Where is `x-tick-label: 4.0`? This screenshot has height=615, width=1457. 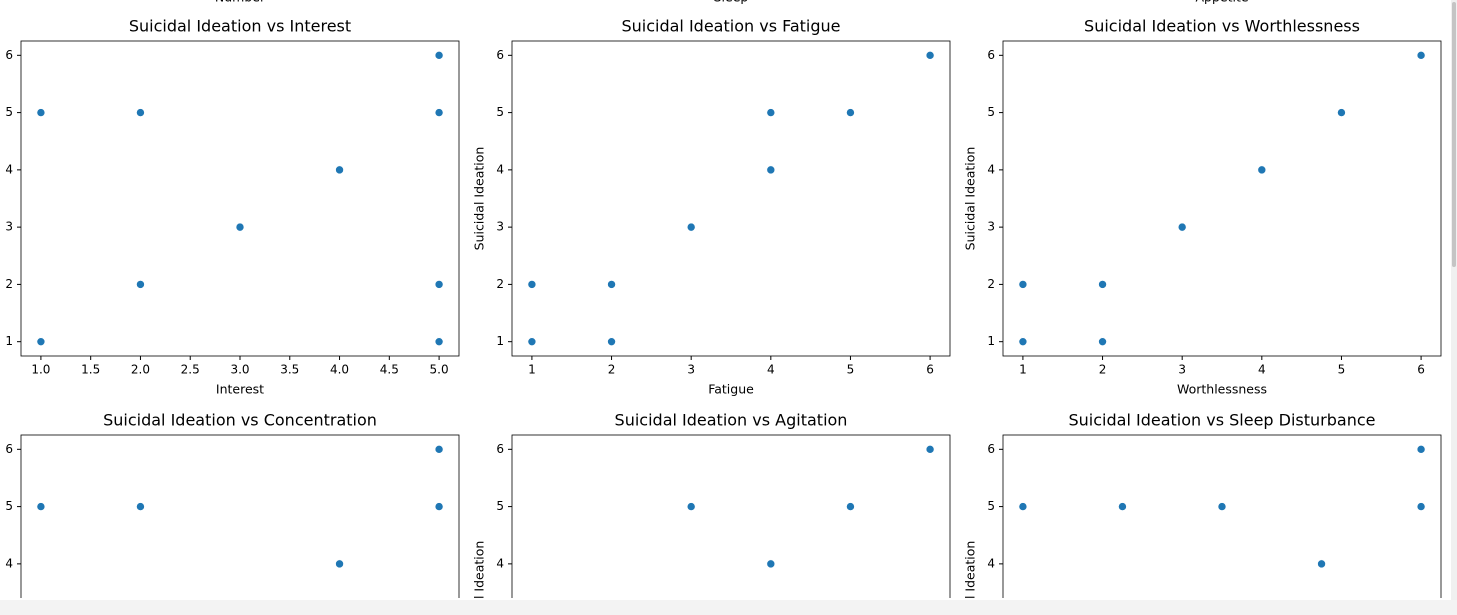 x-tick-label: 4.0 is located at coordinates (339, 370).